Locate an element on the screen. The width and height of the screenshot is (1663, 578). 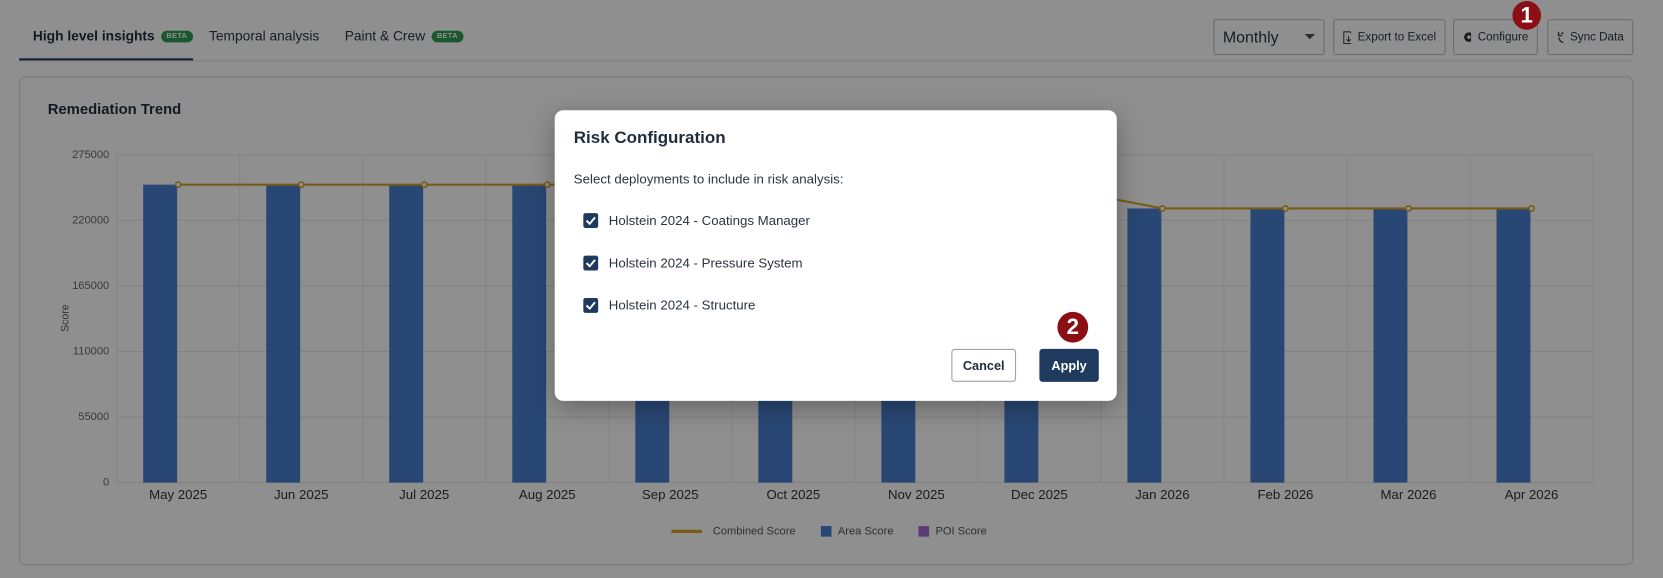
tab: Temporal analysis is located at coordinates (264, 36).